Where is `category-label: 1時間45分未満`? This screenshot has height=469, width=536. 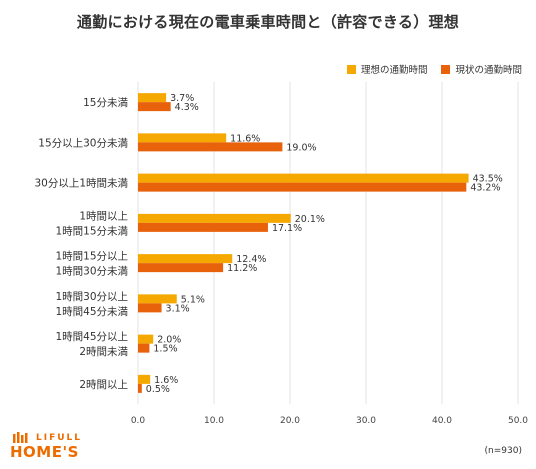 category-label: 1時間45分未満 is located at coordinates (91, 312).